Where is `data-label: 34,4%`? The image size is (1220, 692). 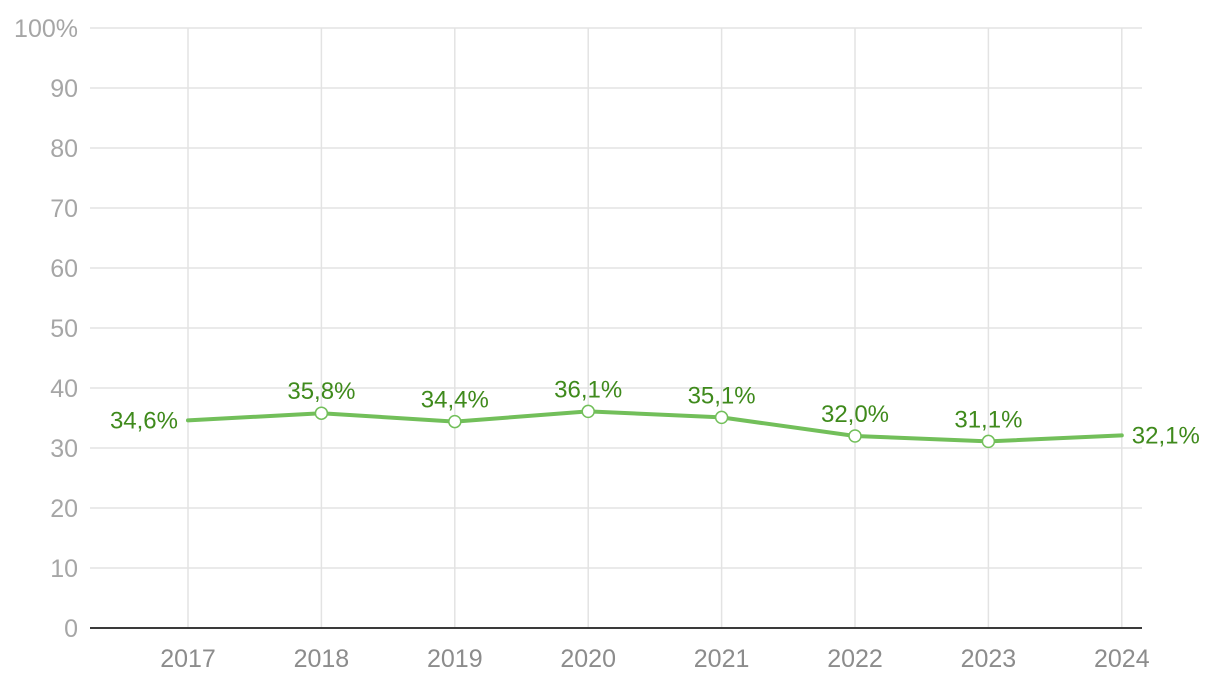
data-label: 34,4% is located at coordinates (455, 400).